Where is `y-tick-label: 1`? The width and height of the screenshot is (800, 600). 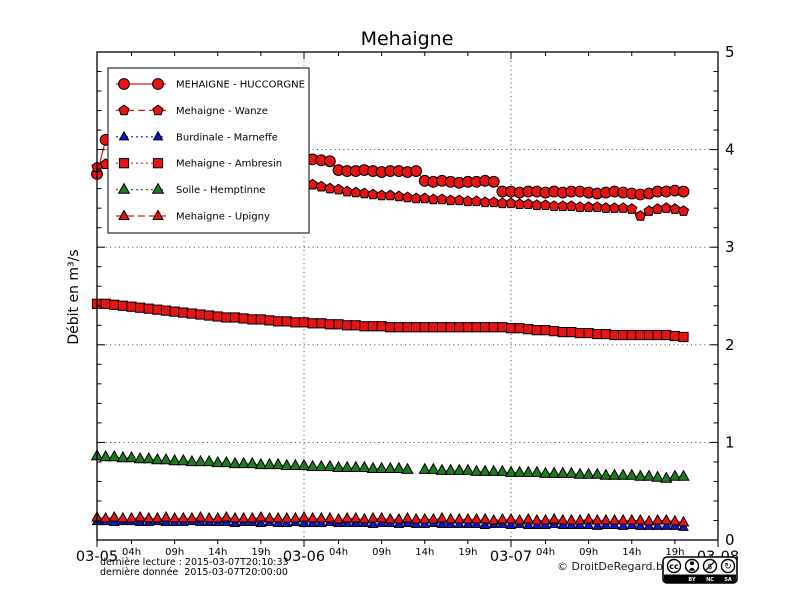 y-tick-label: 1 is located at coordinates (730, 442).